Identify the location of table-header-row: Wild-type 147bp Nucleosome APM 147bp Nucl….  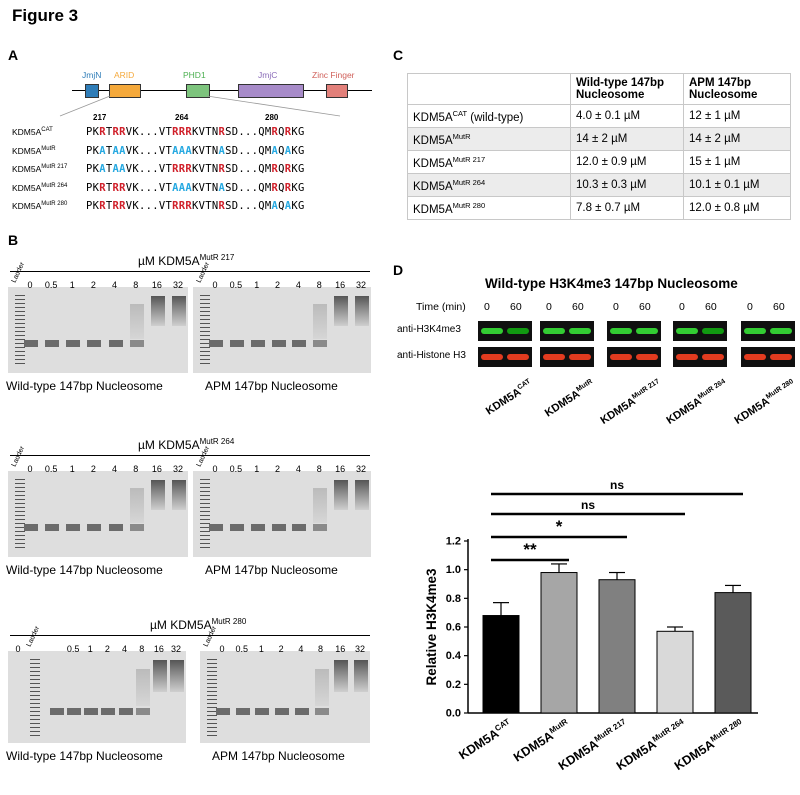
(599, 89).